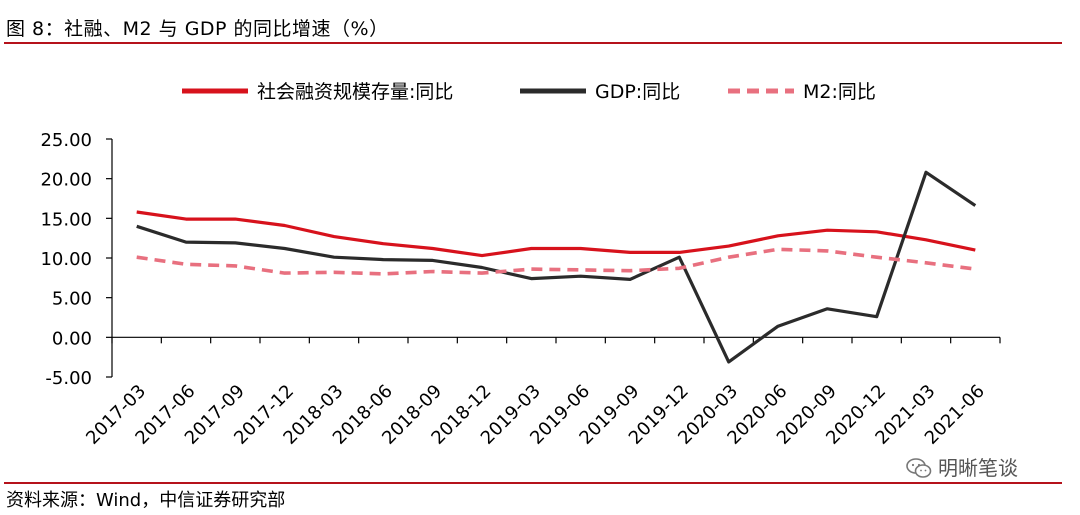  Describe the element at coordinates (72, 299) in the screenshot. I see `y-tick-label: 5.00` at that location.